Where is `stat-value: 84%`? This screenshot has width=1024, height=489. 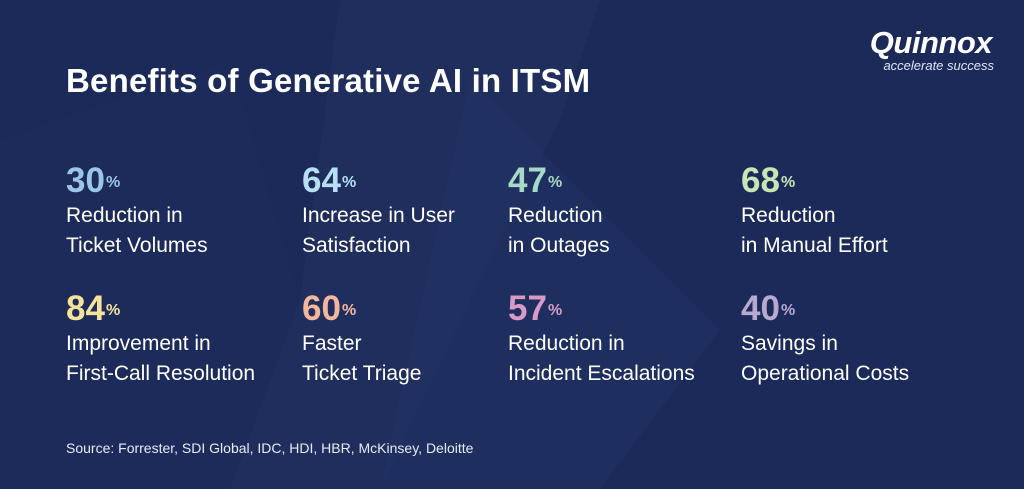
stat-value: 84% is located at coordinates (181, 309).